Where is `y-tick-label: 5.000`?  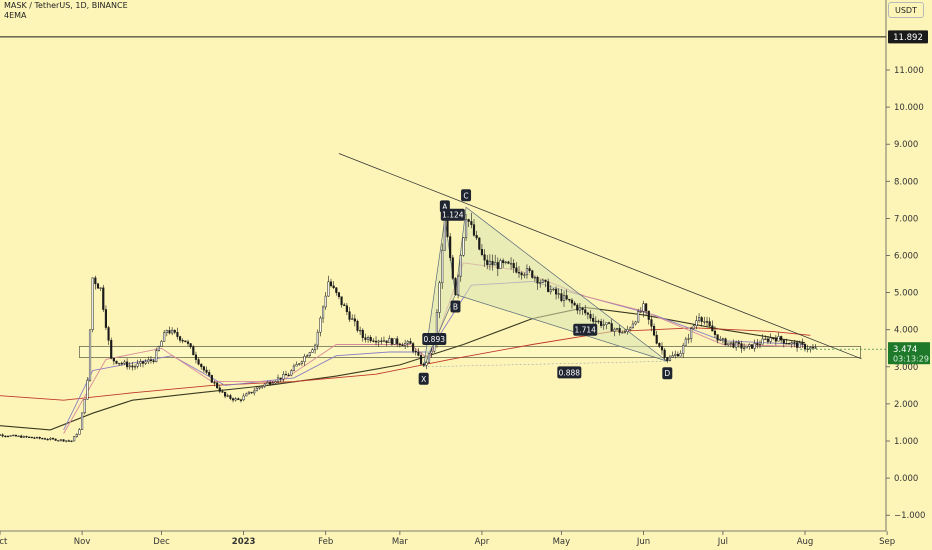 y-tick-label: 5.000 is located at coordinates (906, 294).